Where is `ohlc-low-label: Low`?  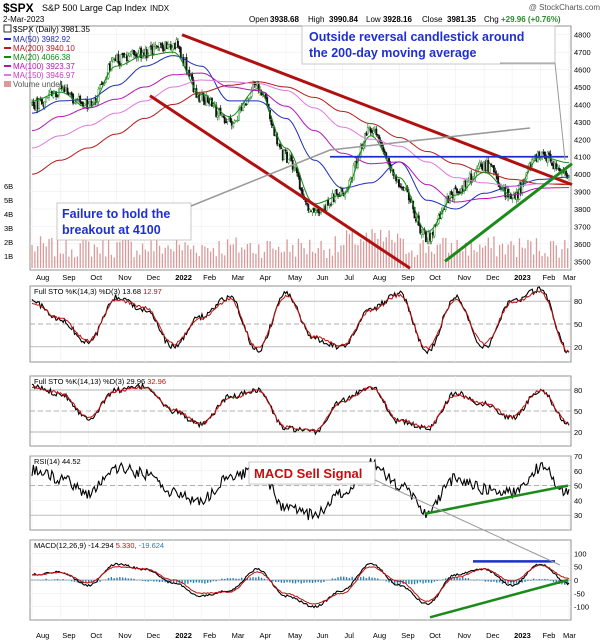
ohlc-low-label: Low is located at coordinates (373, 19).